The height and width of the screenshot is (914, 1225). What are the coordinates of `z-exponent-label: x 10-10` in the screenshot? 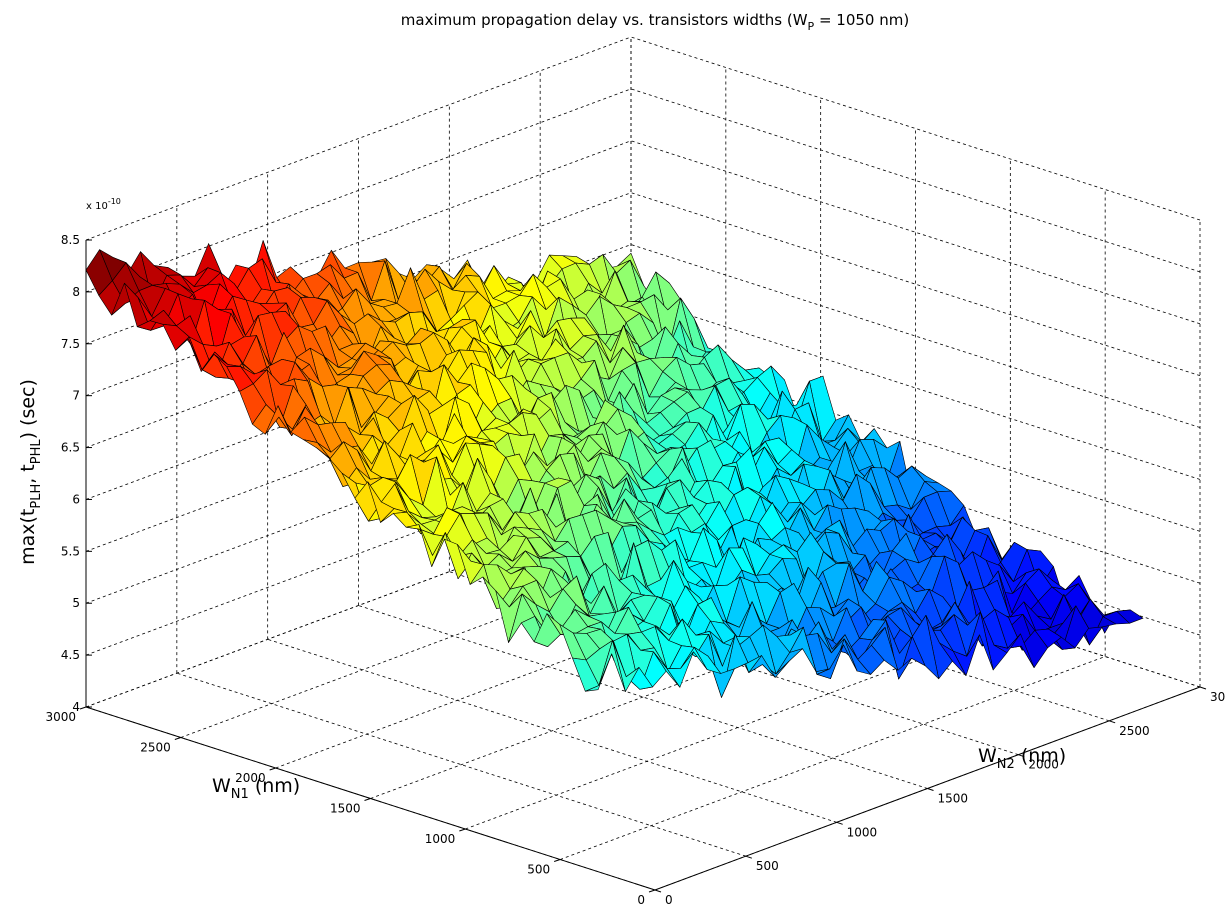 It's located at (103, 204).